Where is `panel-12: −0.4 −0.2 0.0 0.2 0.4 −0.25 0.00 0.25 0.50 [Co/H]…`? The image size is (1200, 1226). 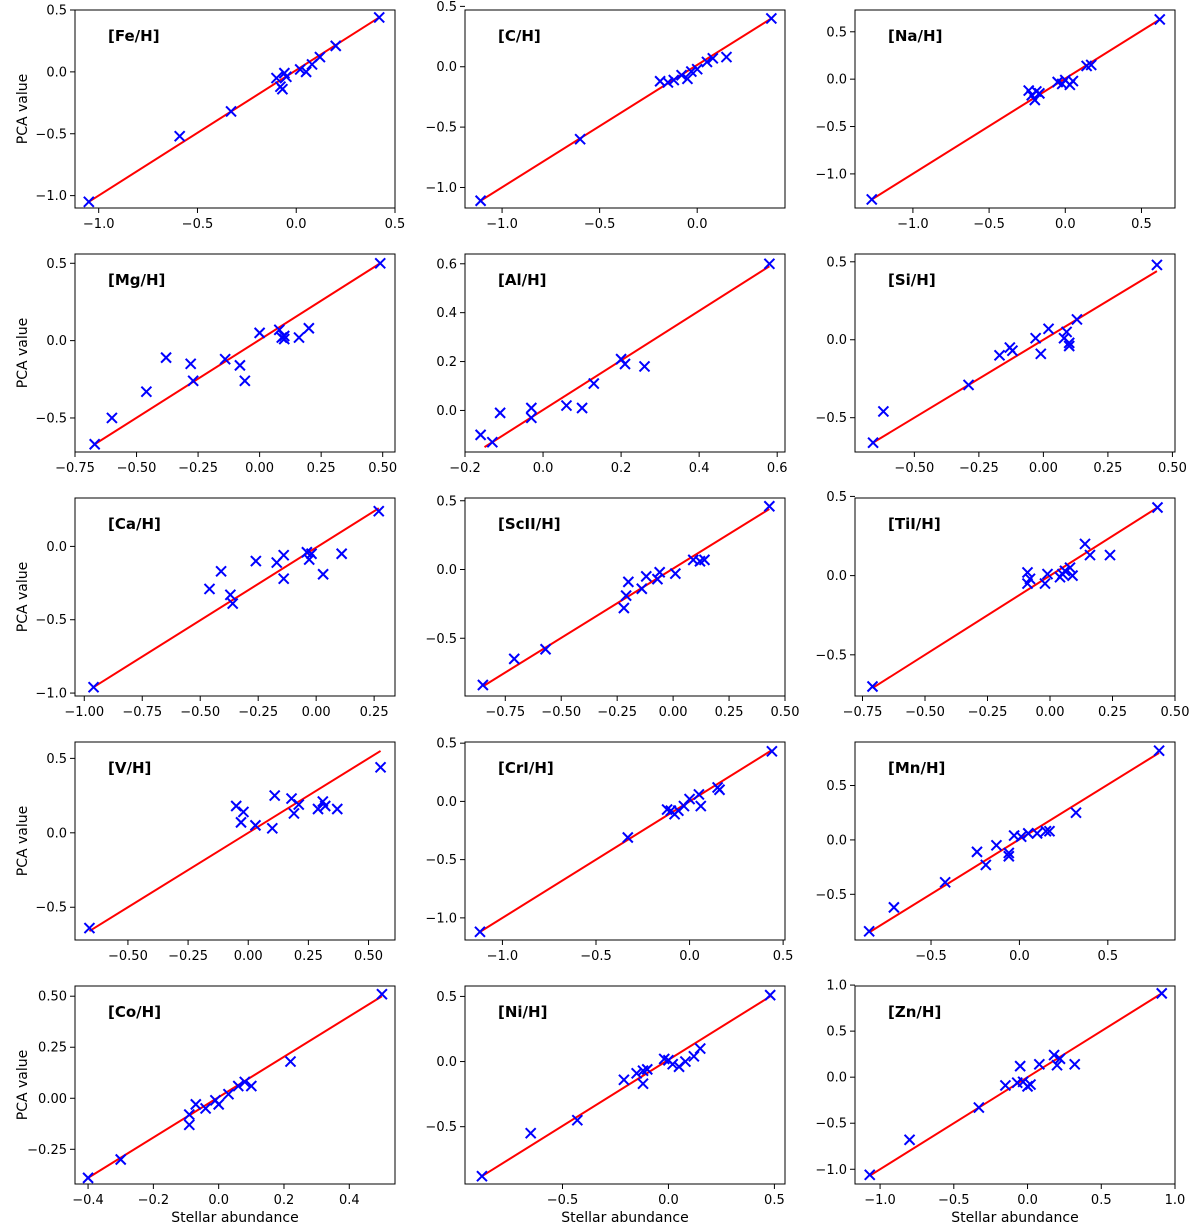
panel-12: −0.4 −0.2 0.0 0.2 0.4 −0.25 0.00 0.25 0.50 [Co/H]… is located at coordinates (205, 1105).